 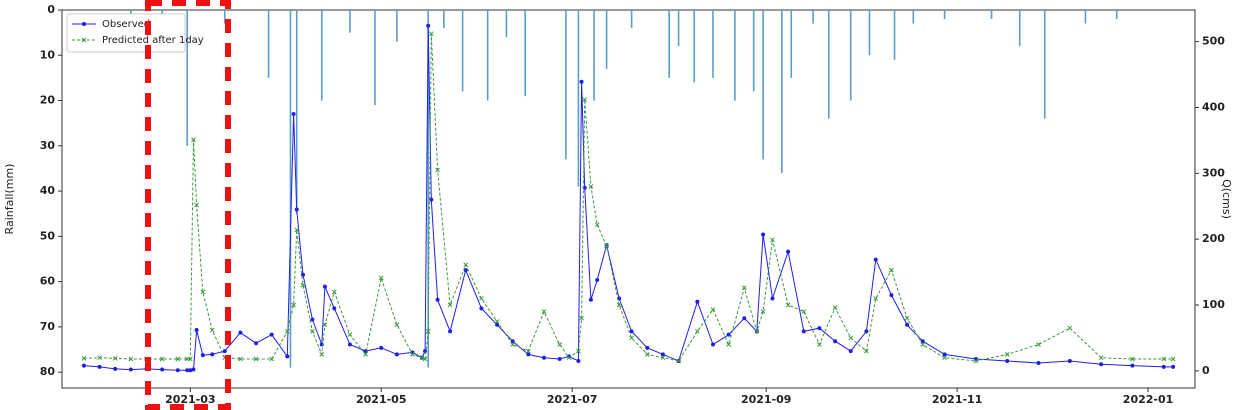 What do you see at coordinates (135, 33) in the screenshot?
I see `legend: Observed Predicted after 1day` at bounding box center [135, 33].